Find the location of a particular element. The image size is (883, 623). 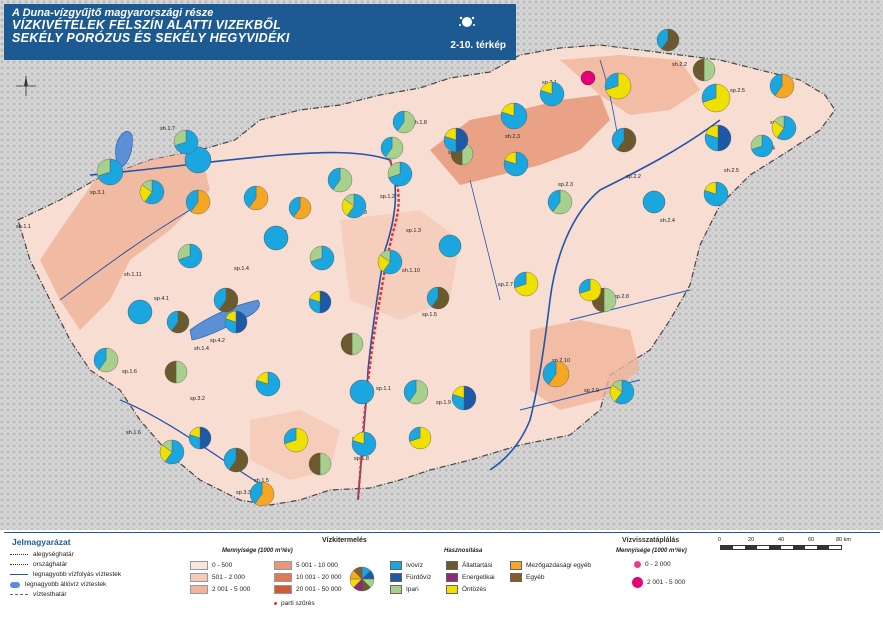

legend-use-label: Mezőgazdasági egyéb is located at coordinates (559, 565).